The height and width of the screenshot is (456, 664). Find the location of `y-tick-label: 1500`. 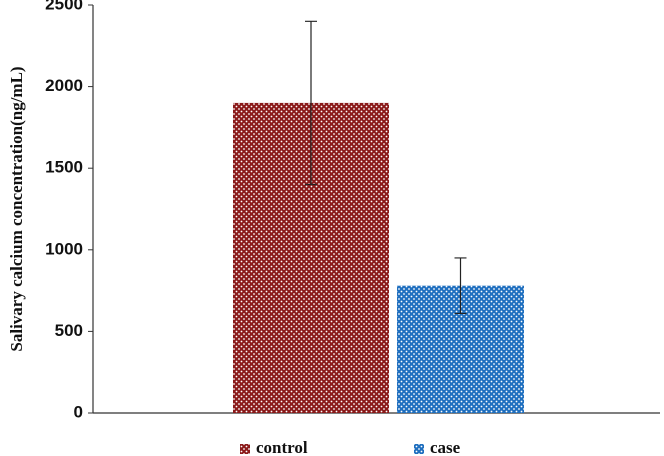

y-tick-label: 1500 is located at coordinates (64, 167).